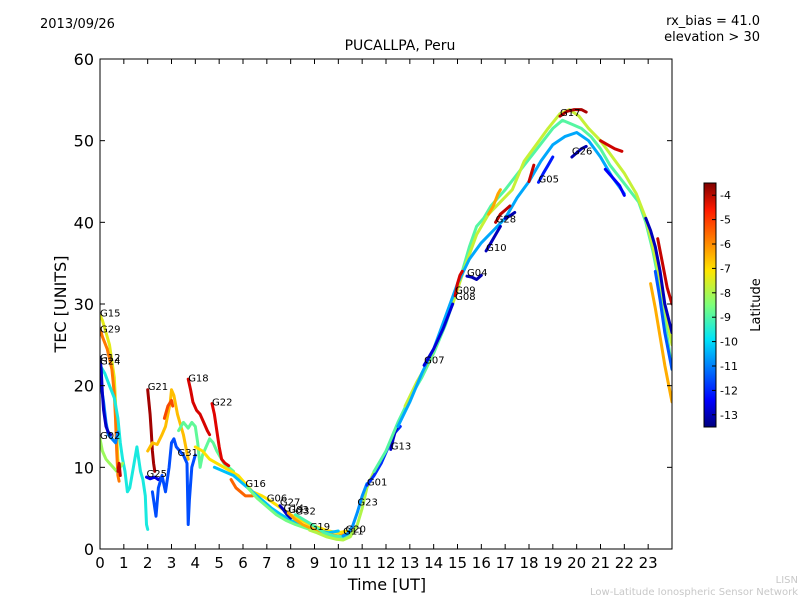 The width and height of the screenshot is (800, 600). What do you see at coordinates (481, 563) in the screenshot?
I see `x-tick-label: 16` at bounding box center [481, 563].